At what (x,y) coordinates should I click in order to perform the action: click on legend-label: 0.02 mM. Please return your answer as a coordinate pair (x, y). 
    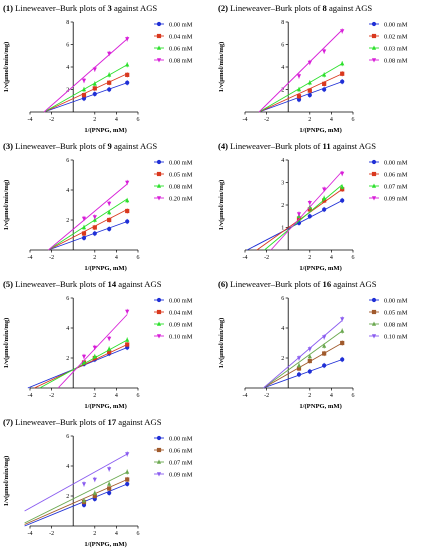
    Looking at the image, I should click on (396, 36).